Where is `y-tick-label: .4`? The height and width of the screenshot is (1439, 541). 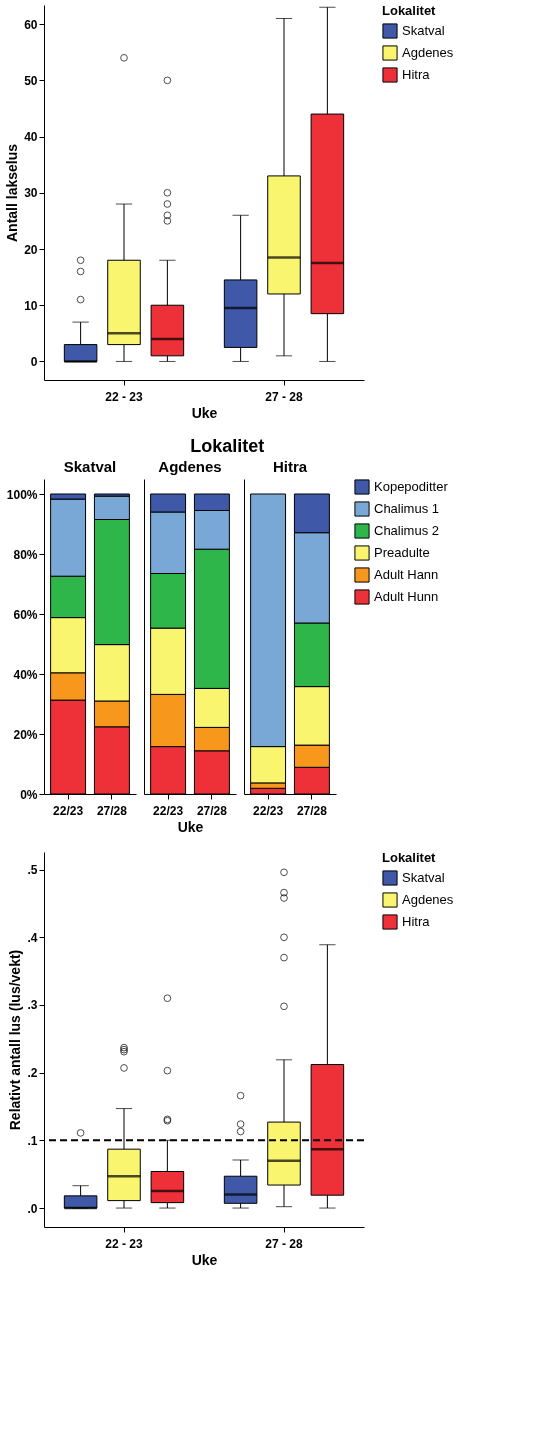 y-tick-label: .4 is located at coordinates (32, 937).